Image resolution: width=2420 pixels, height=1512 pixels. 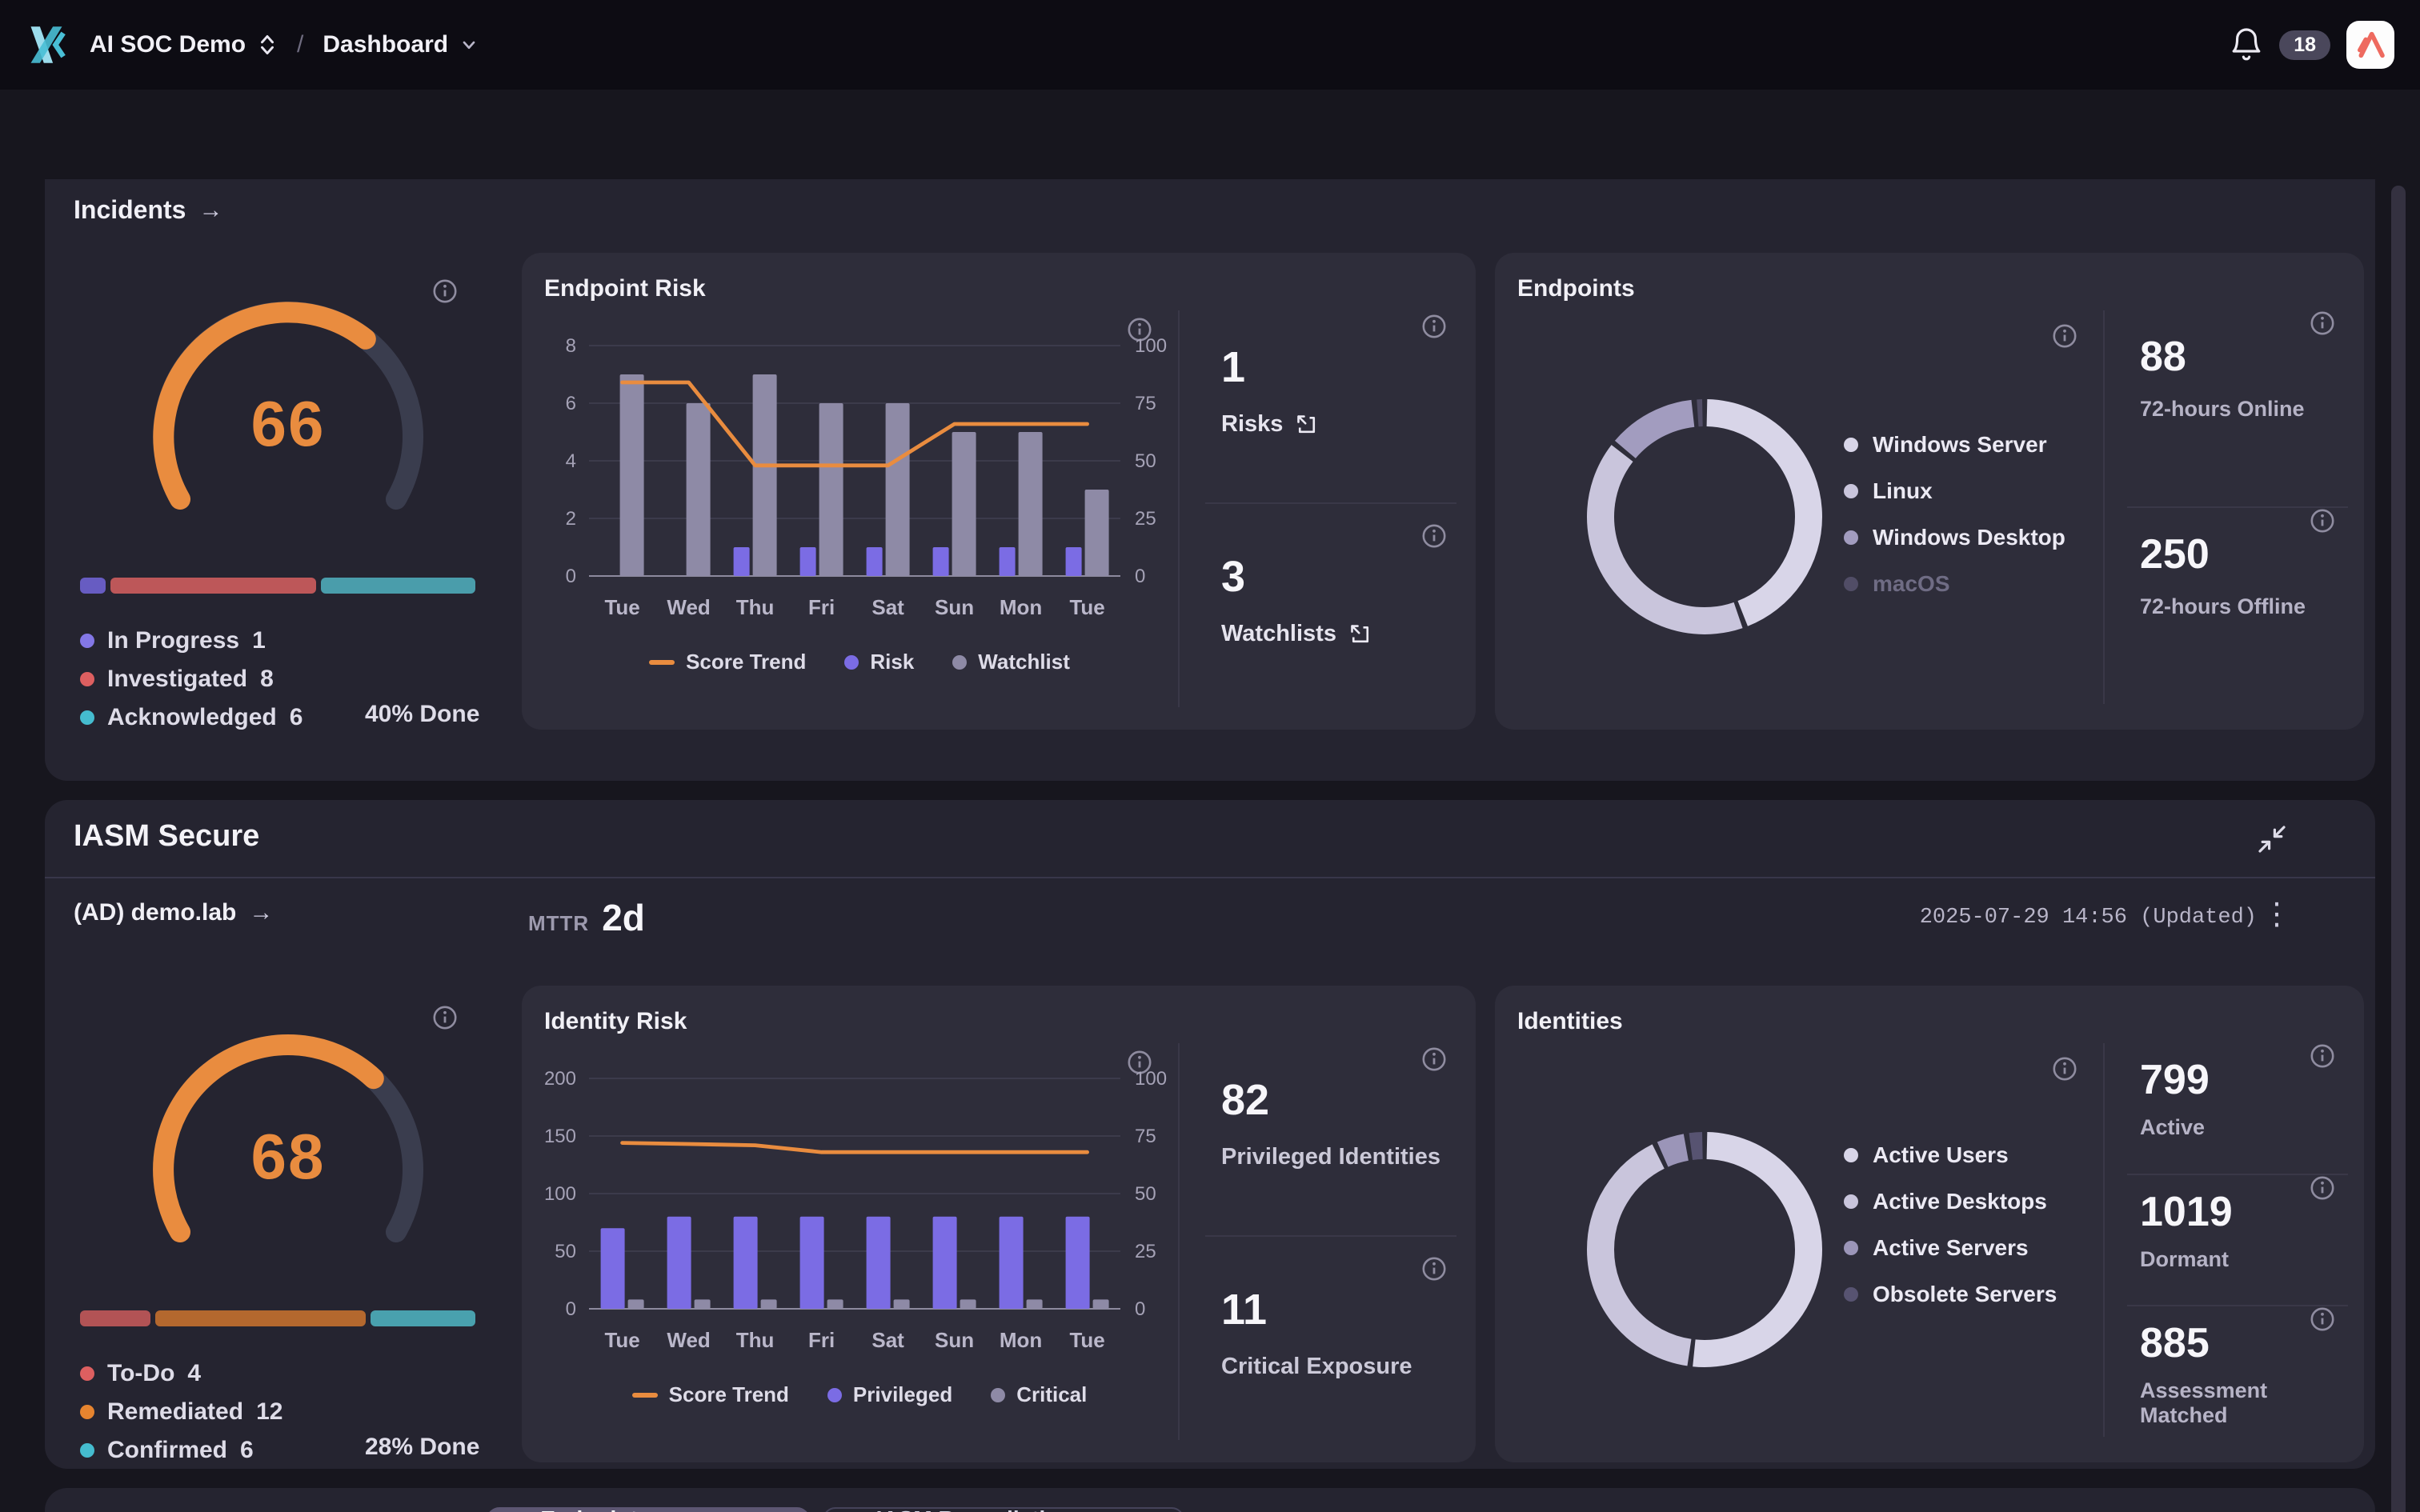 What do you see at coordinates (858, 475) in the screenshot?
I see `endpoint-risk-chart: 0 0 2 25 4 50 6 75 8 100 Tue Wed Thu Fri Sat Sun Mon Tue` at bounding box center [858, 475].